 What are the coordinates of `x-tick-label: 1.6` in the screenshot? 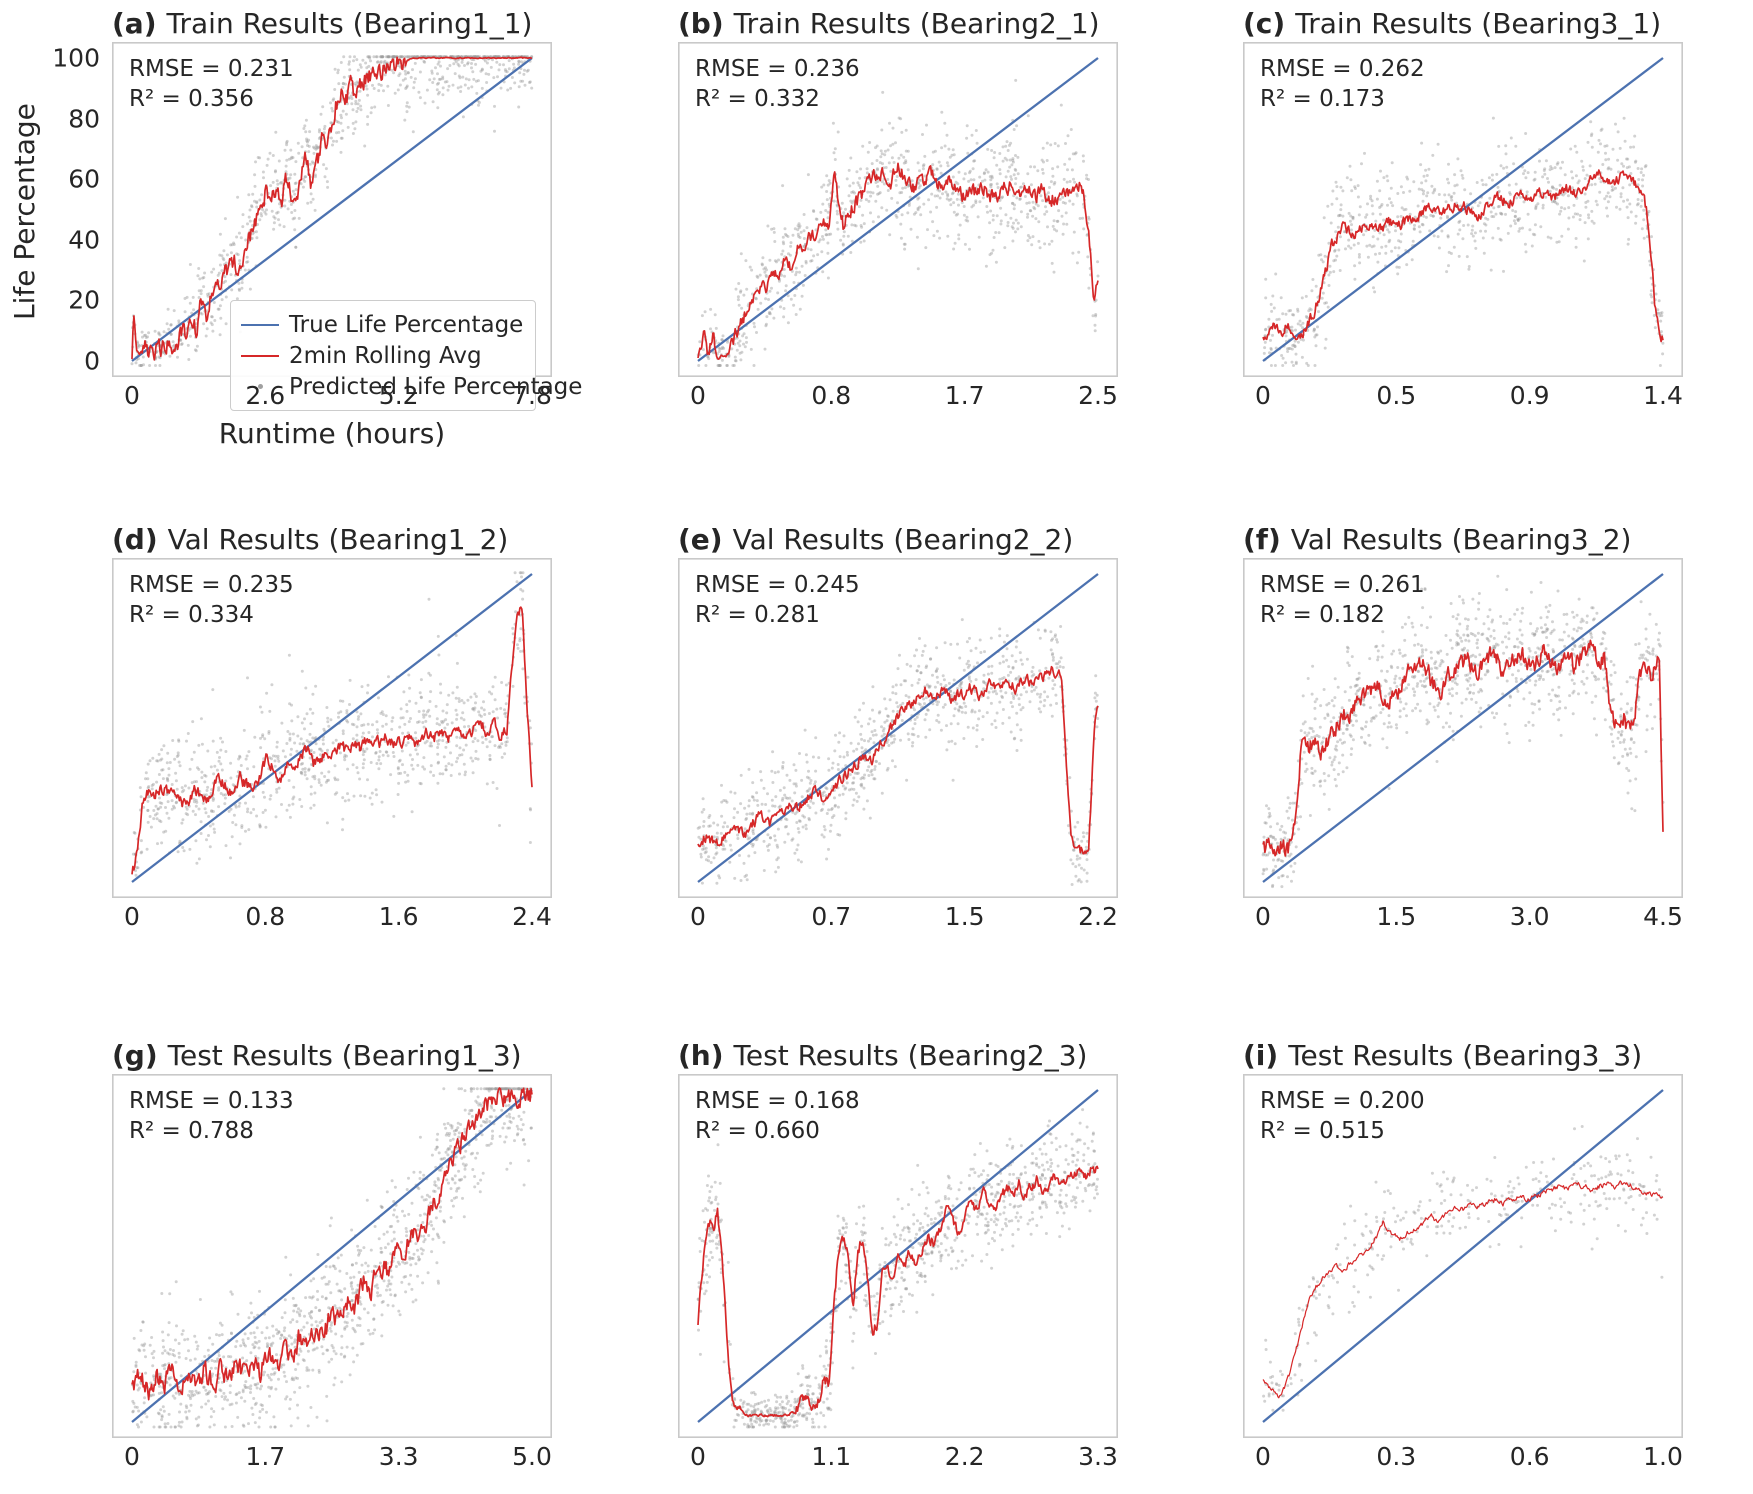 It's located at (398, 916).